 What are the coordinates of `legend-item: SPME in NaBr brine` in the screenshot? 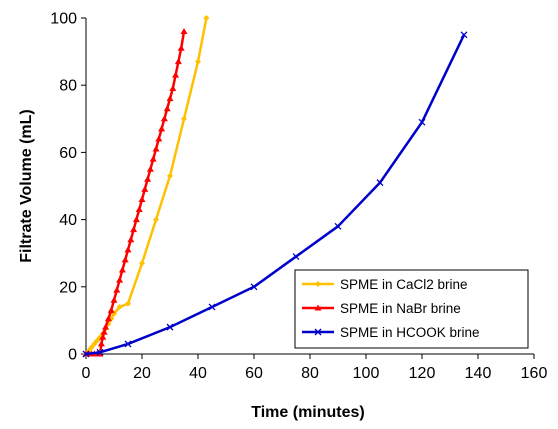 It's located at (381, 308).